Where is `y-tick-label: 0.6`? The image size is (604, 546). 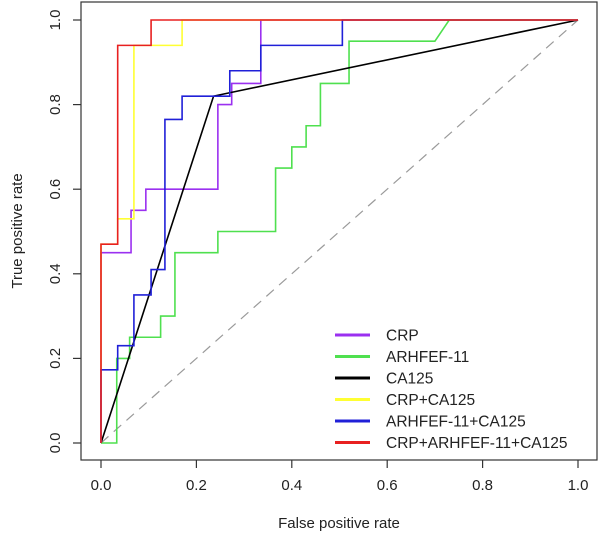 y-tick-label: 0.6 is located at coordinates (55, 189).